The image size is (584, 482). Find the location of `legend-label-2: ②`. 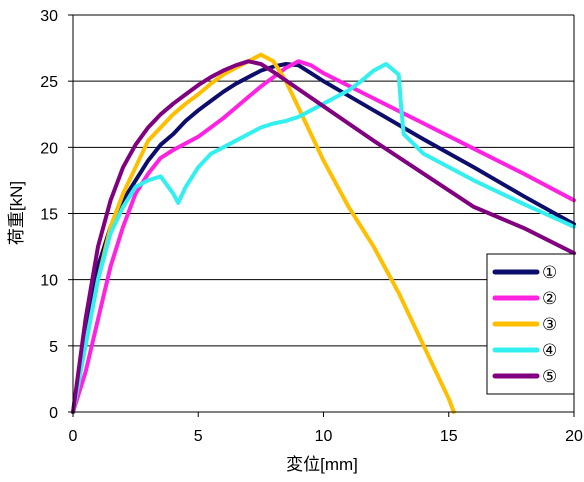

legend-label-2: ② is located at coordinates (549, 298).